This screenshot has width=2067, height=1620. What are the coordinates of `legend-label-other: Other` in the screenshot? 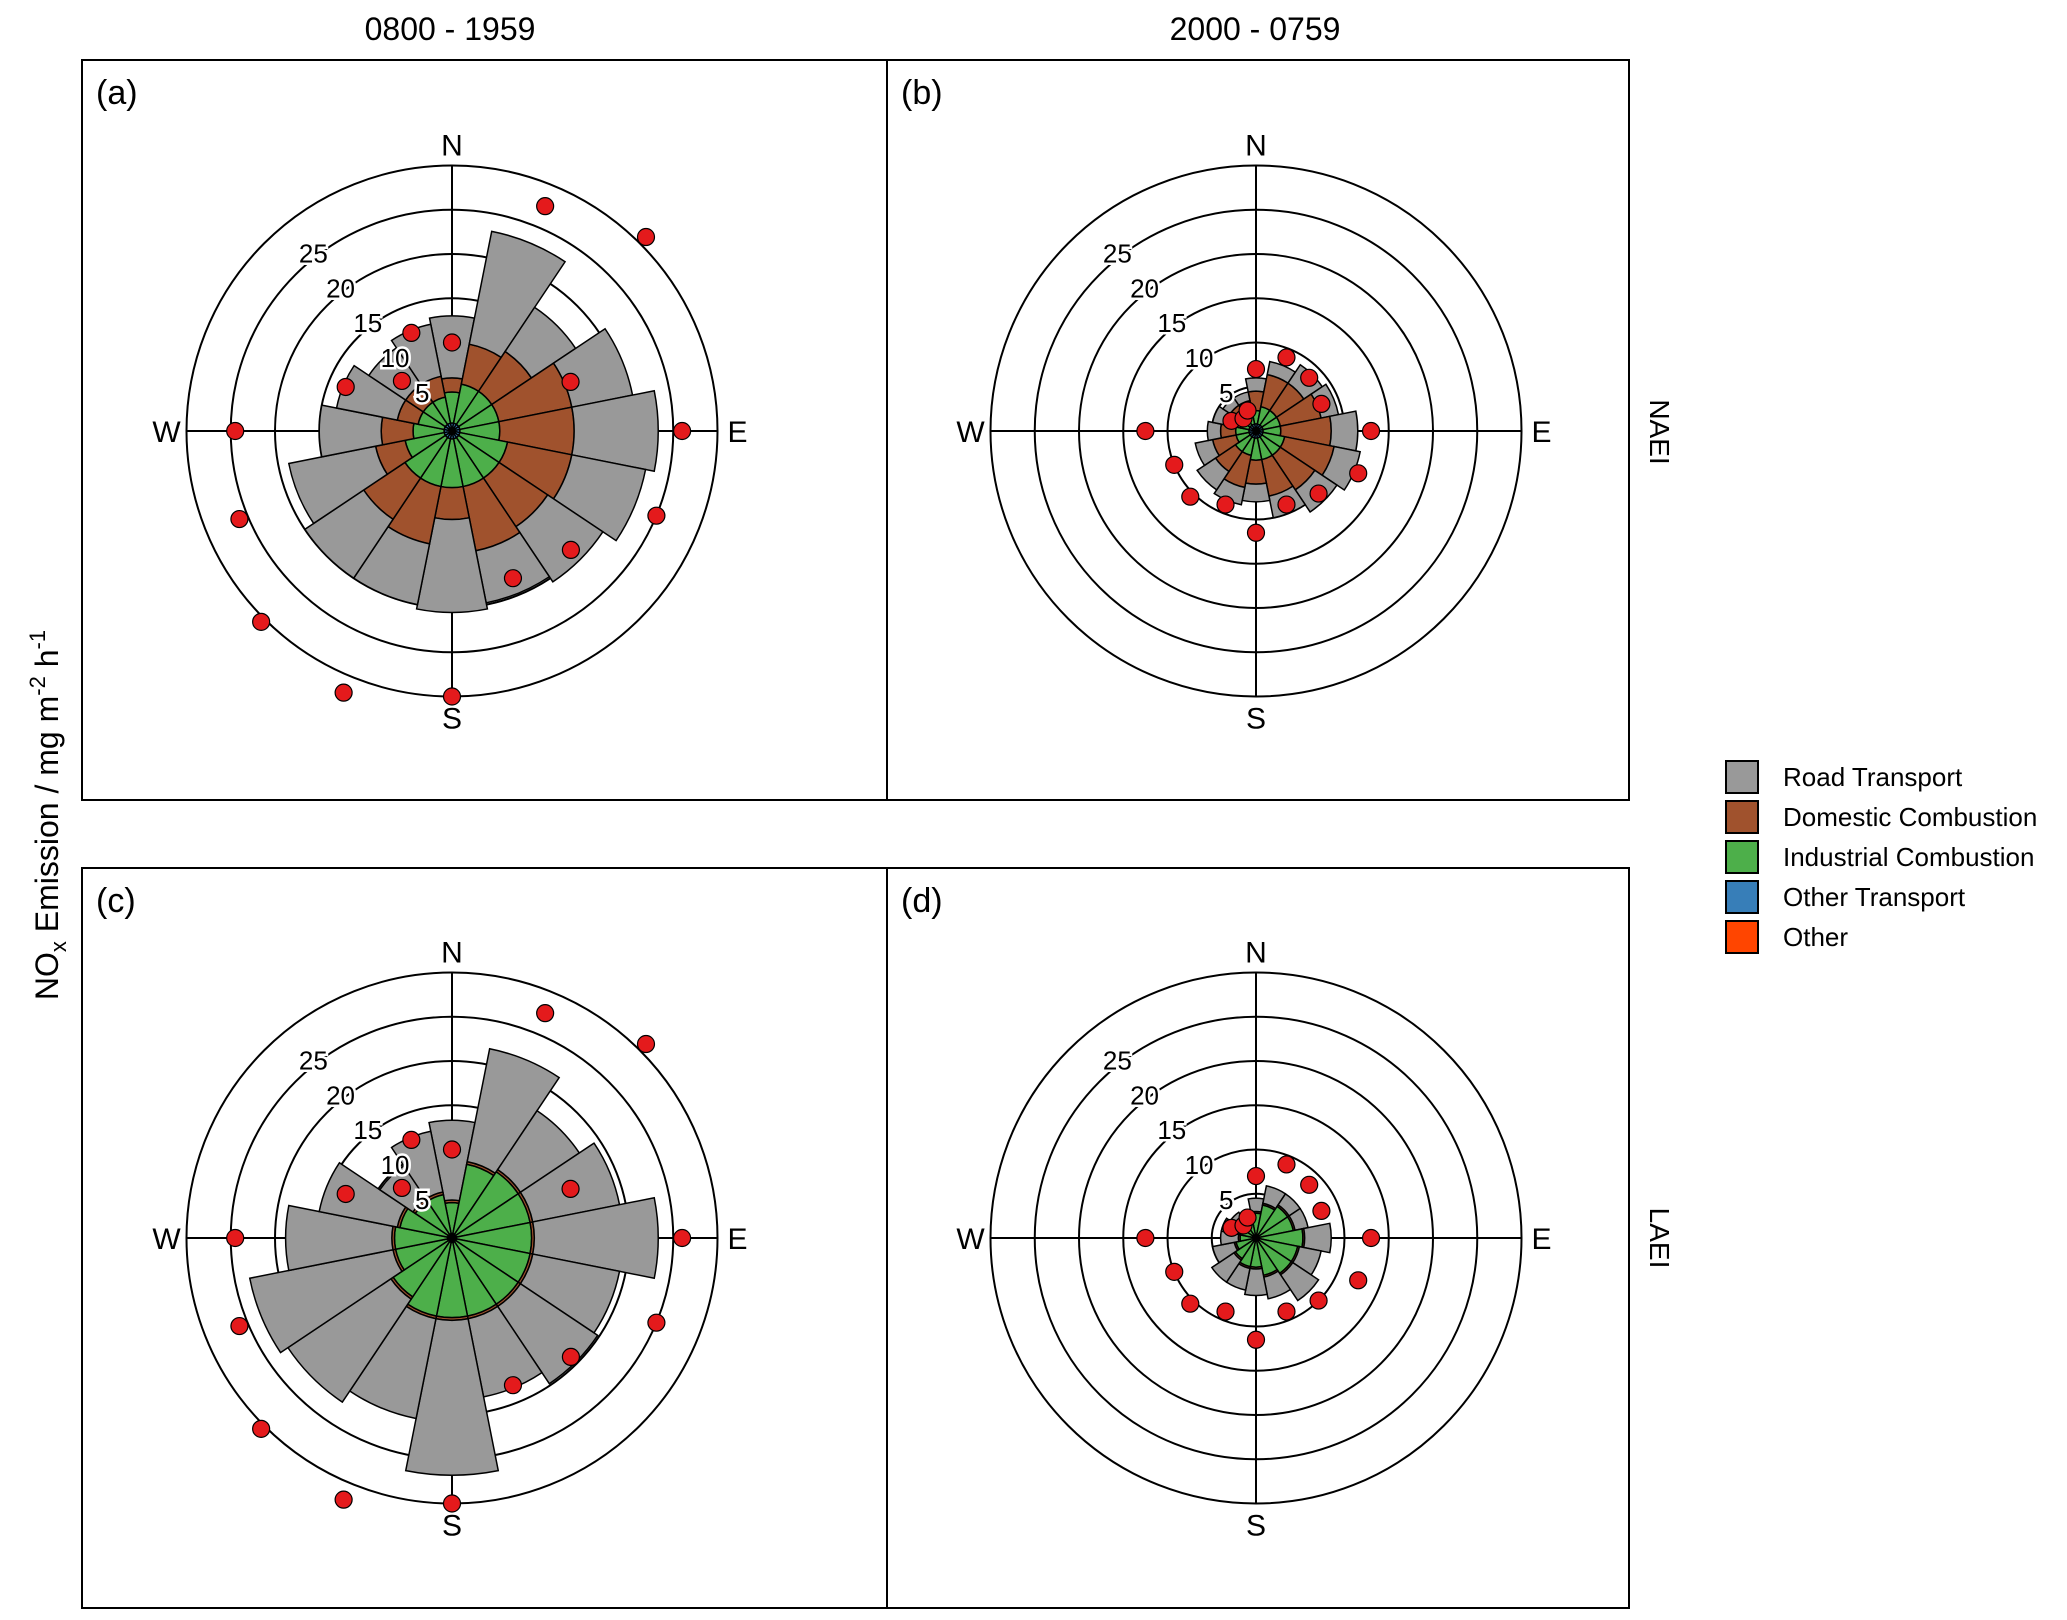 It's located at (1816, 937).